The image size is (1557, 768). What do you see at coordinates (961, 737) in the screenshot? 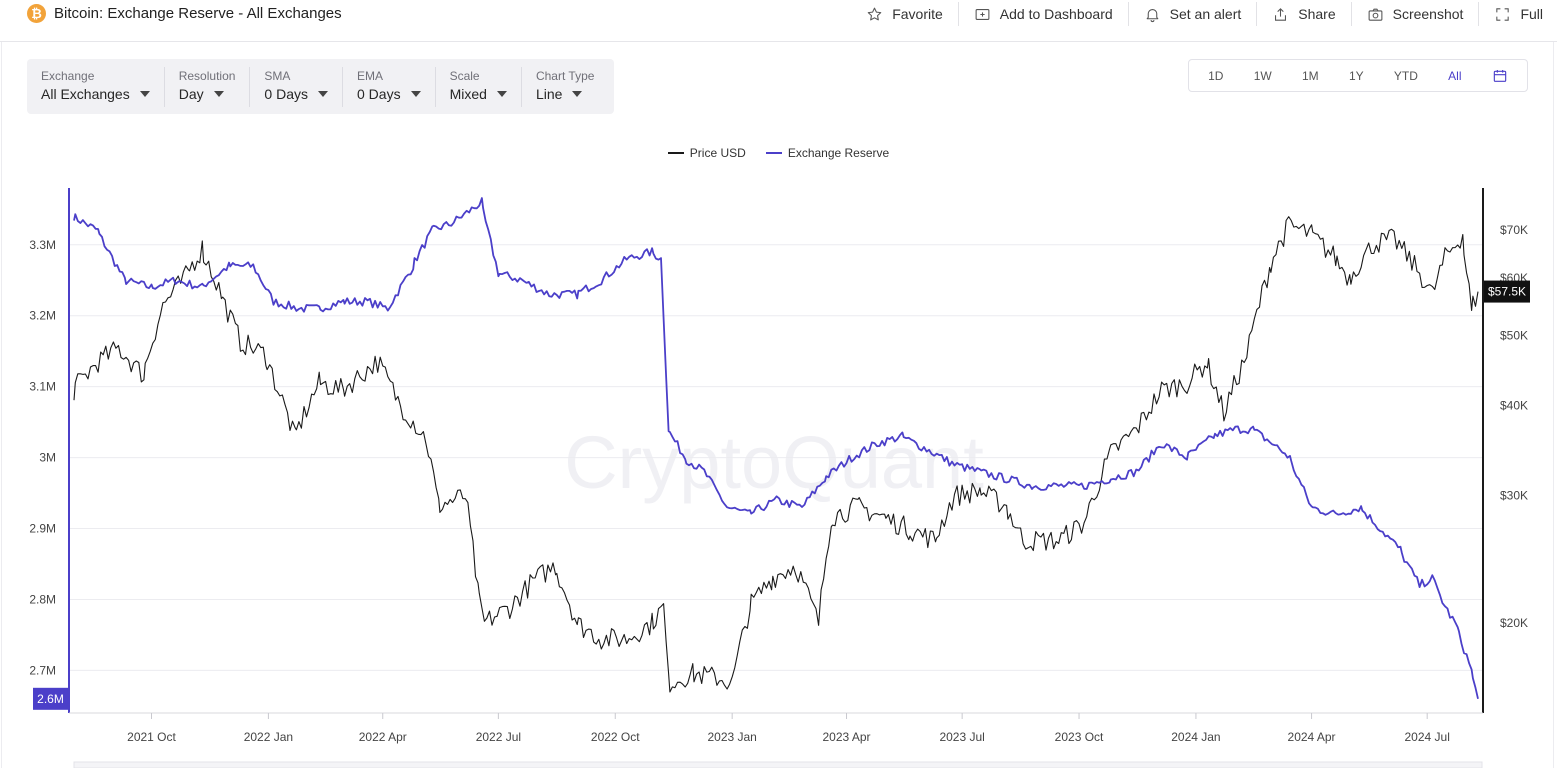
I see `x-tick-label: 2023 Jul` at bounding box center [961, 737].